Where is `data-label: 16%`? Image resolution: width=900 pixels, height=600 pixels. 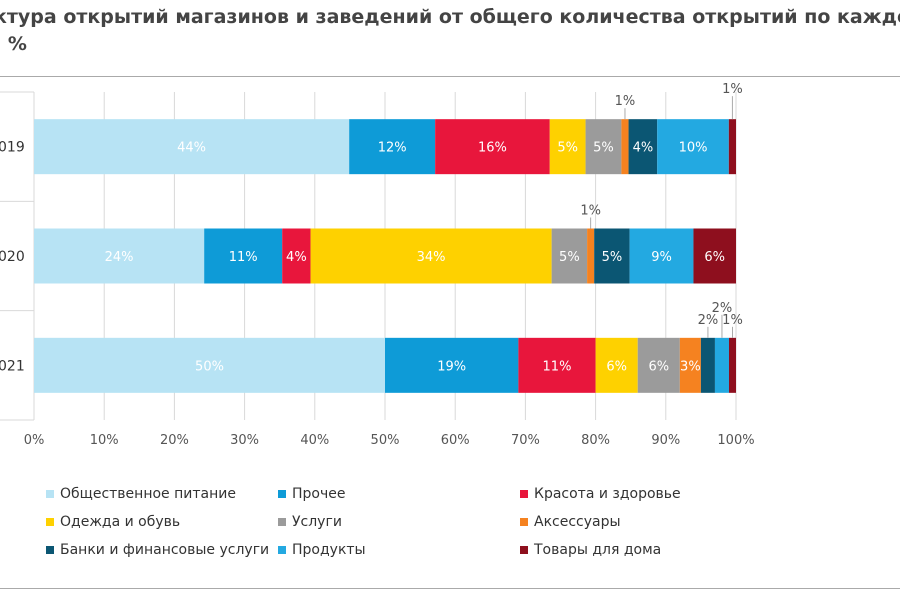 data-label: 16% is located at coordinates (492, 148).